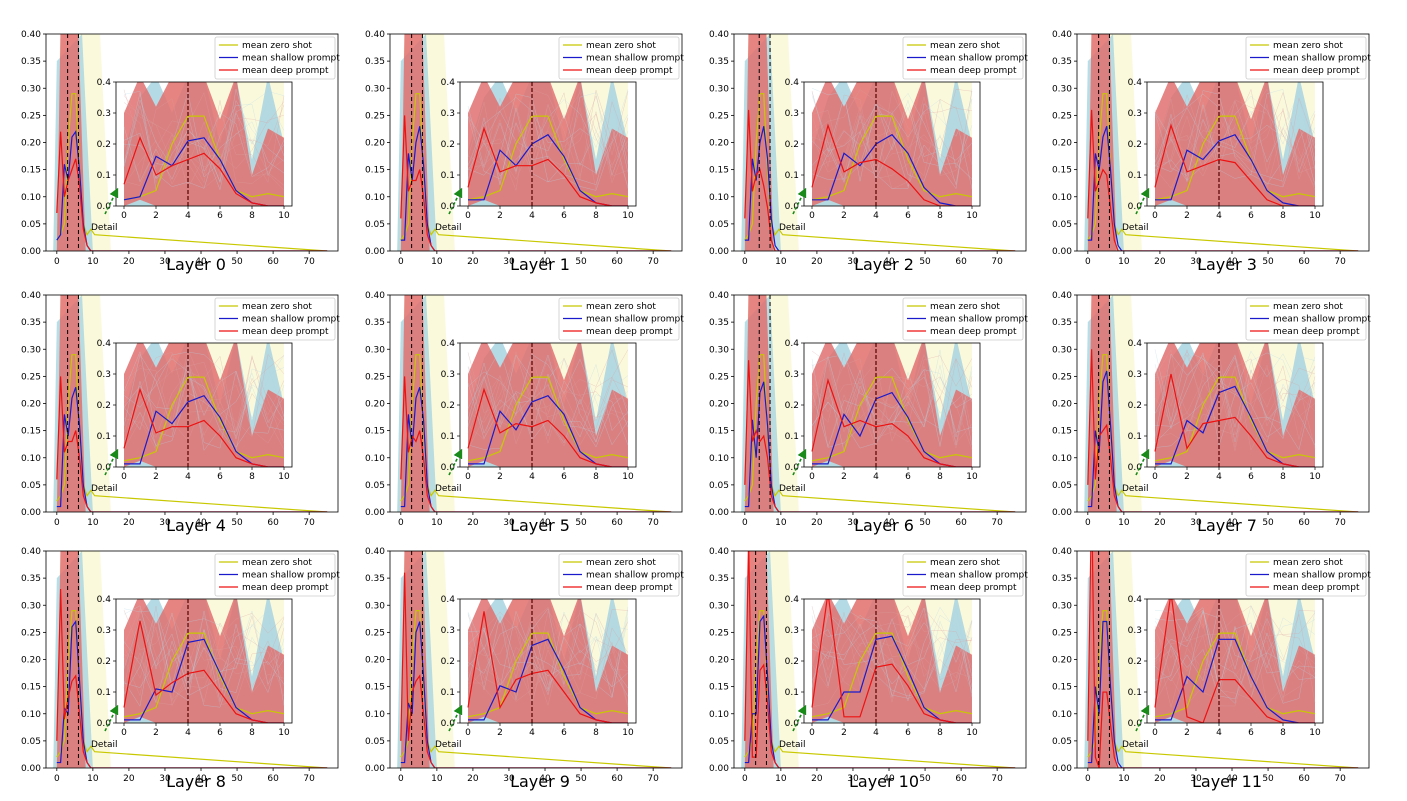 This screenshot has width=1407, height=801. I want to click on inset-x-tick-label: 0, so click(812, 216).